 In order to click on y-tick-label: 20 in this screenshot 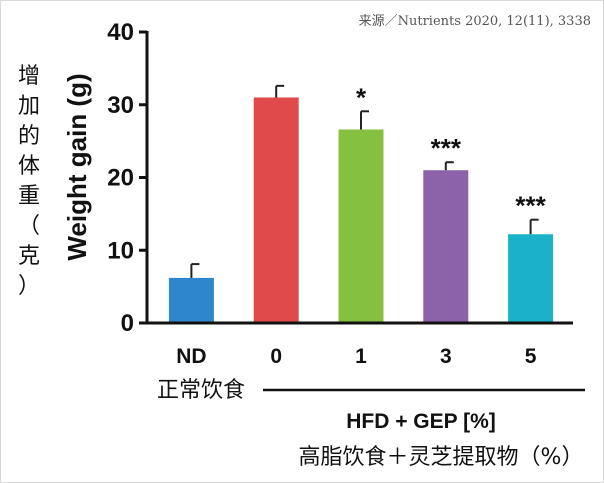, I will do `click(120, 178)`.